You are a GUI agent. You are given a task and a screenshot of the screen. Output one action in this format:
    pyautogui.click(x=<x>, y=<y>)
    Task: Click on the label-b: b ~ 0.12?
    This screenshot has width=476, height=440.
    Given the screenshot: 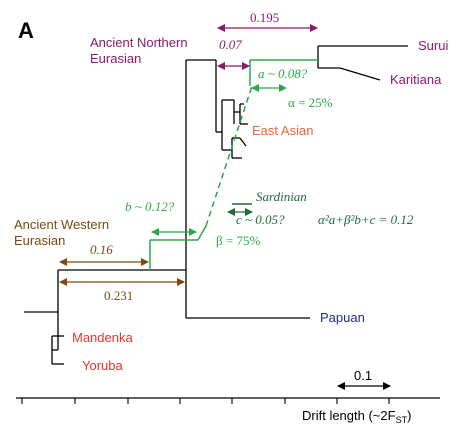 What is the action you would take?
    pyautogui.click(x=150, y=206)
    